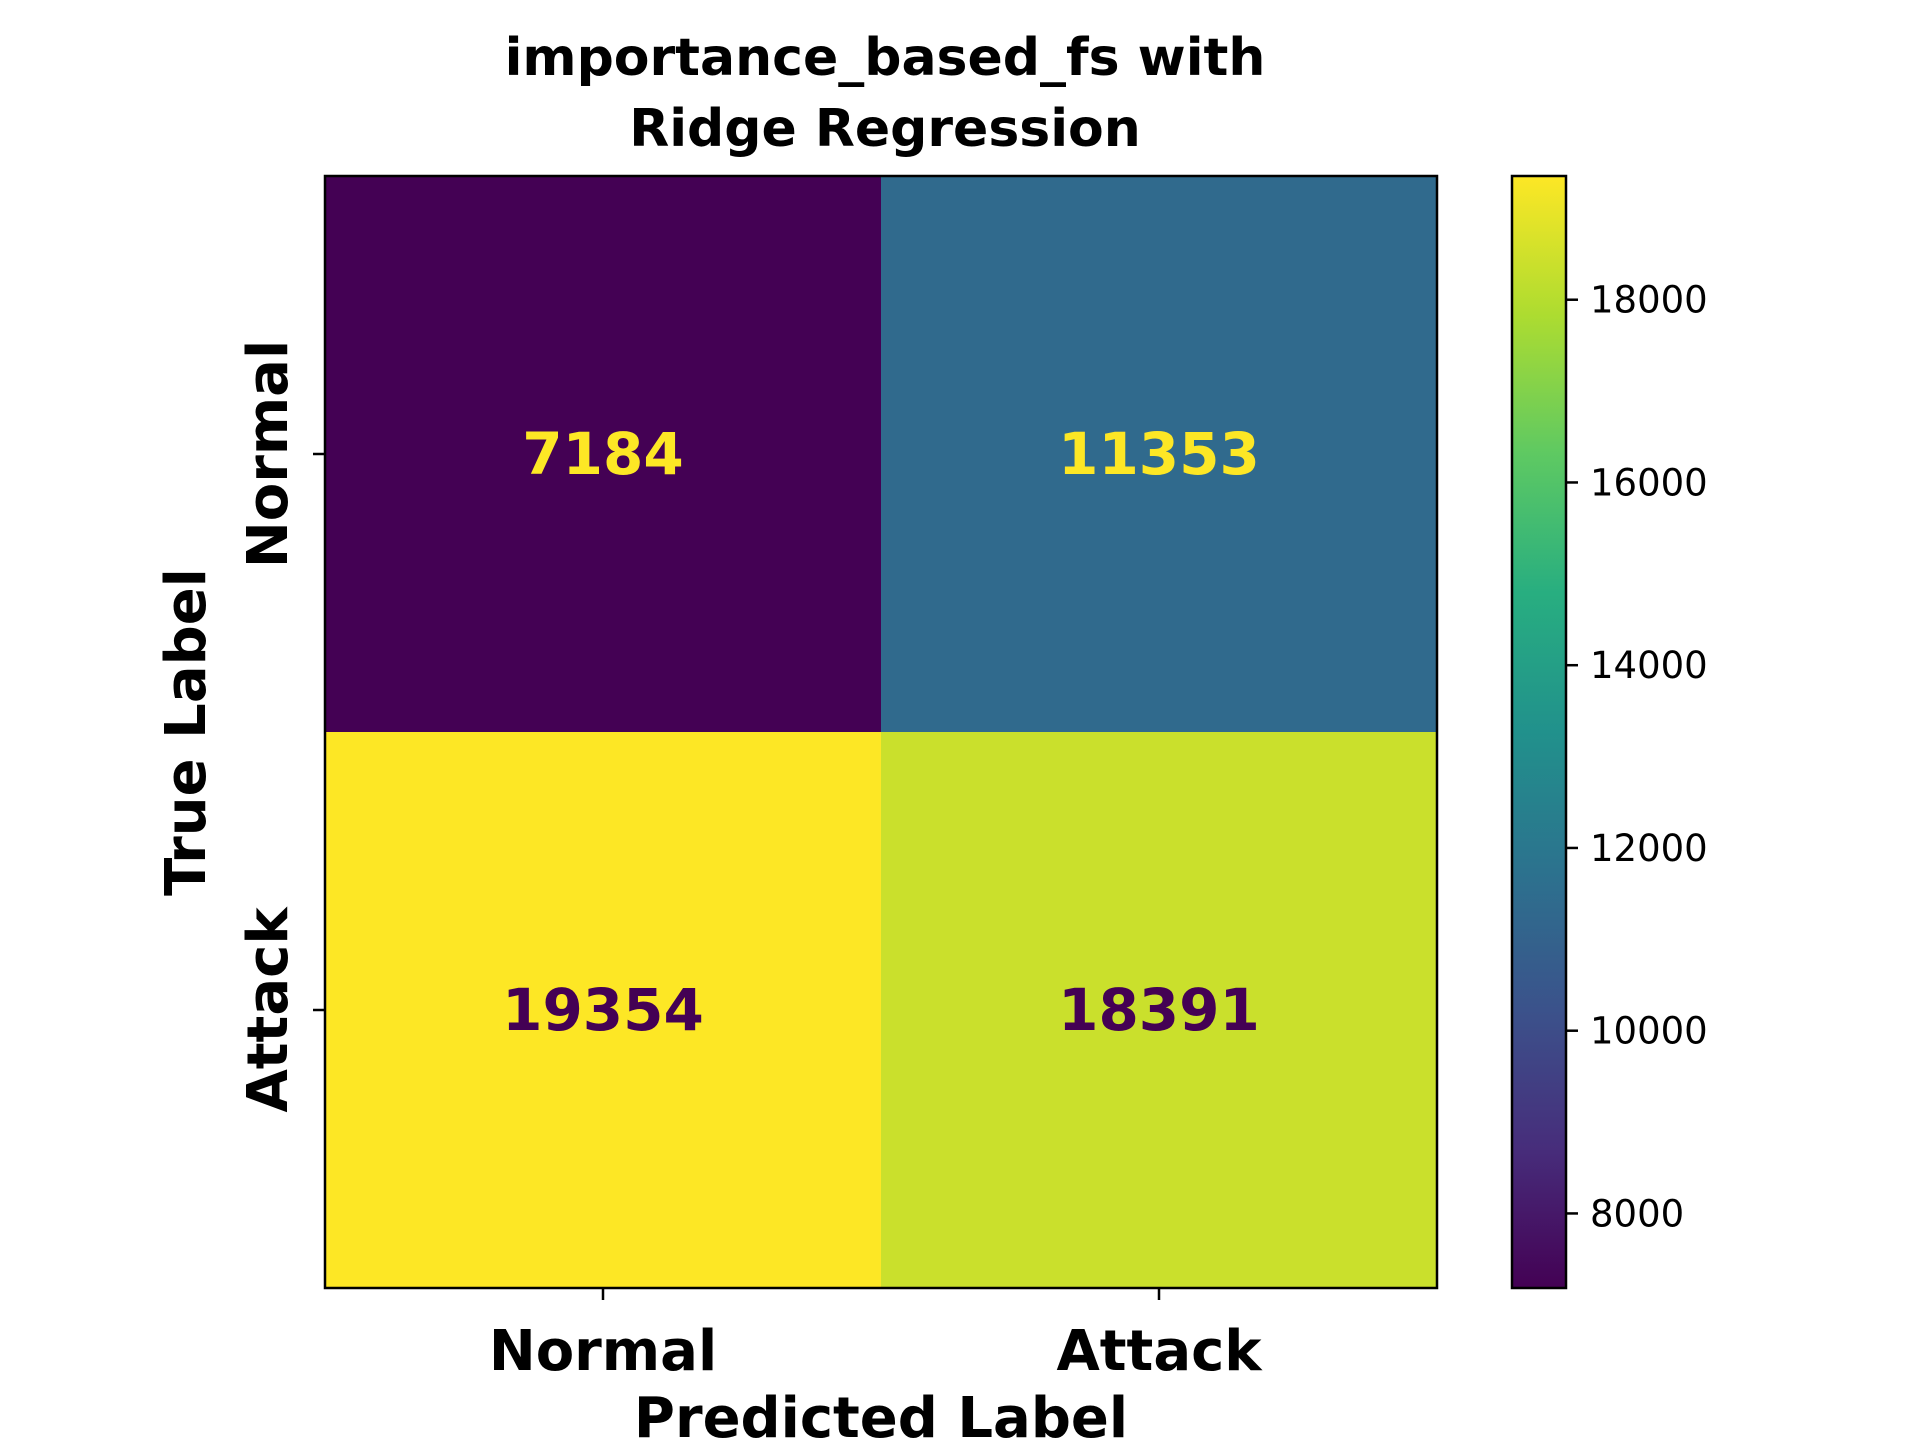 This screenshot has height=1445, width=1920. I want to click on heatmap-cell-r1-c0, so click(603, 1010).